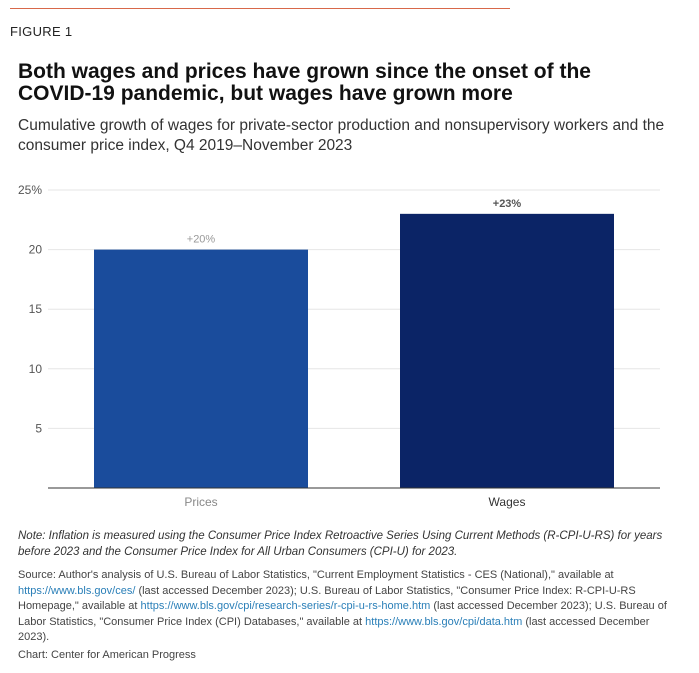 This screenshot has height=673, width=699. Describe the element at coordinates (36, 309) in the screenshot. I see `y-tick-label: 15` at that location.